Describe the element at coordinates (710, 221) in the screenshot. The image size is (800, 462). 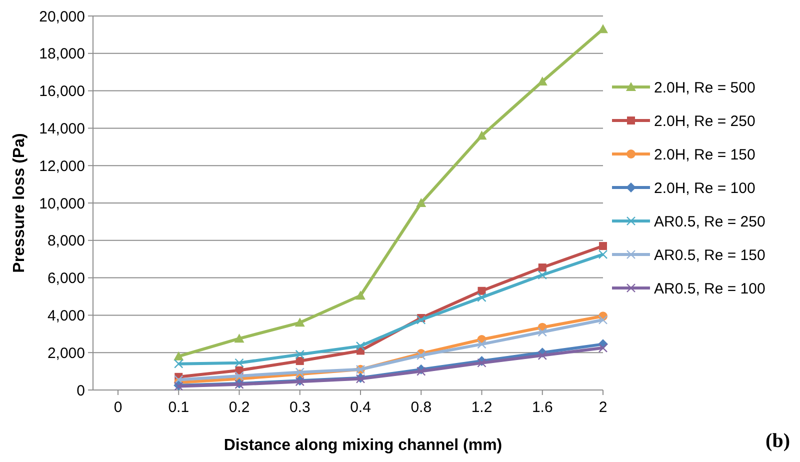
I see `legend-label: AR0.5, Re = 250` at that location.